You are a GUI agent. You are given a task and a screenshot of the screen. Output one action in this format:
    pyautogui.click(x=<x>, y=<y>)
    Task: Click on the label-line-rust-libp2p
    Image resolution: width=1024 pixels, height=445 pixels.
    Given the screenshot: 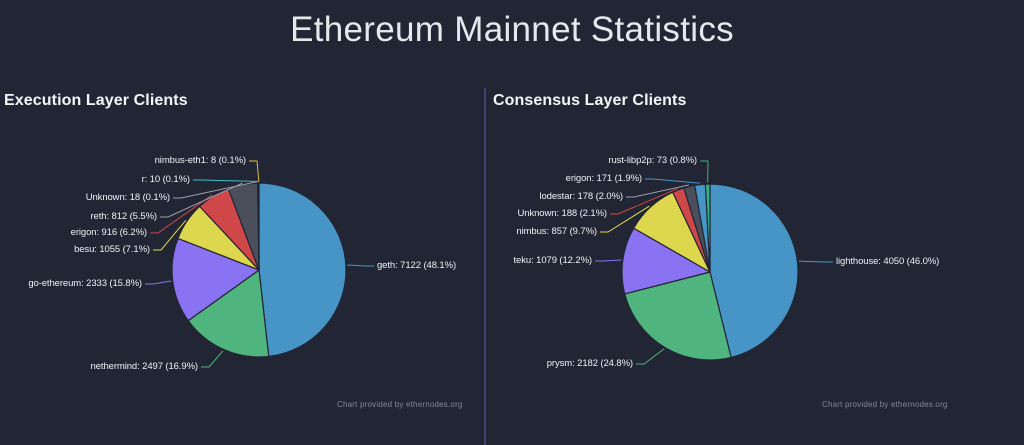 What is the action you would take?
    pyautogui.click(x=704, y=171)
    